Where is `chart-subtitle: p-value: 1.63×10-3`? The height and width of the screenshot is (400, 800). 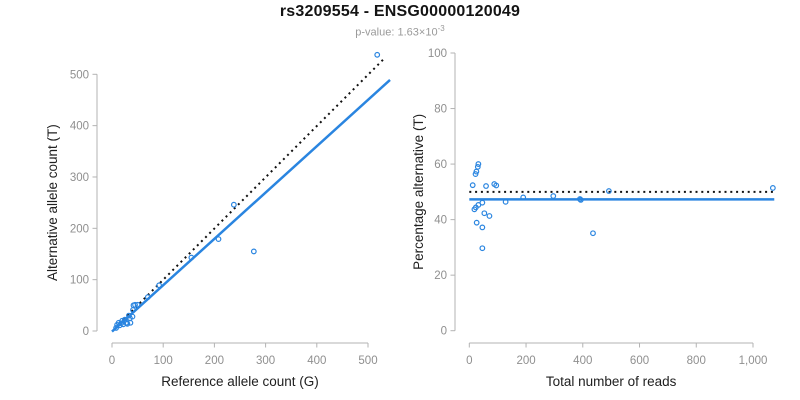 chart-subtitle: p-value: 1.63×10-3 is located at coordinates (400, 31).